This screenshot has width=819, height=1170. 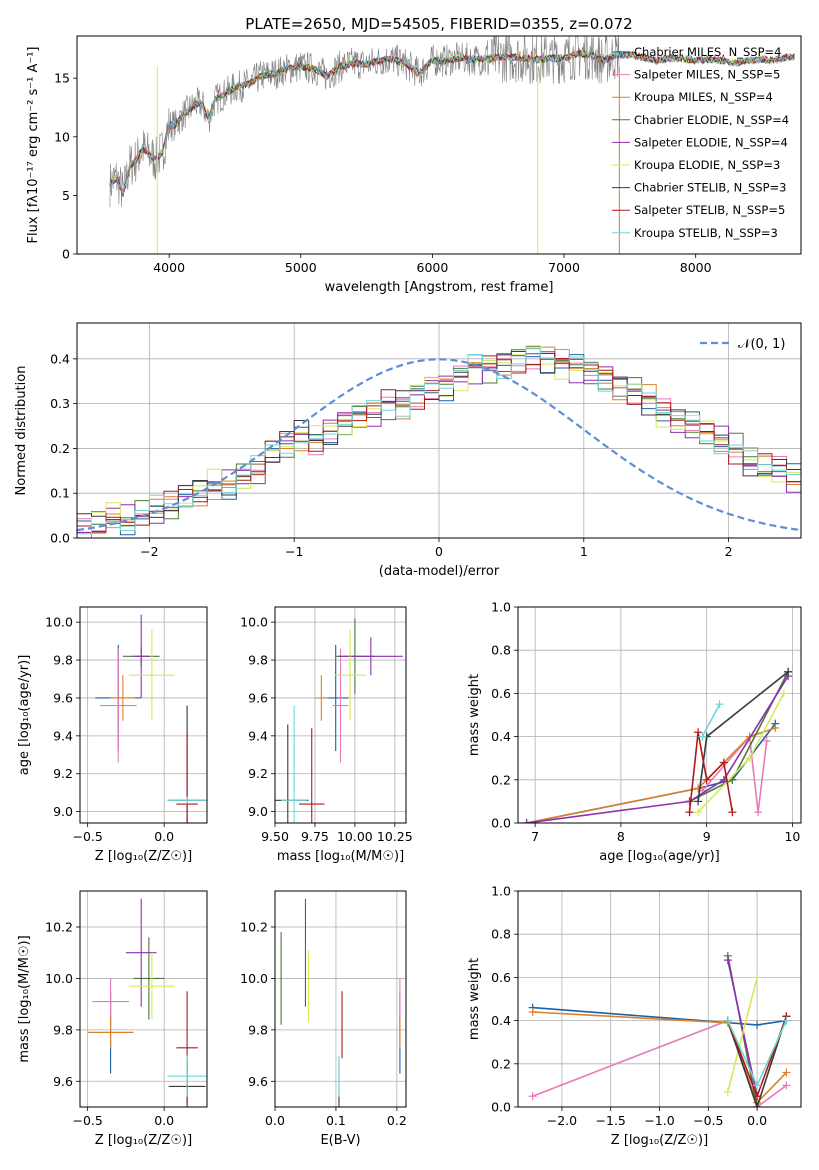 What do you see at coordinates (66, 254) in the screenshot?
I see `y-tick-label: 0` at bounding box center [66, 254].